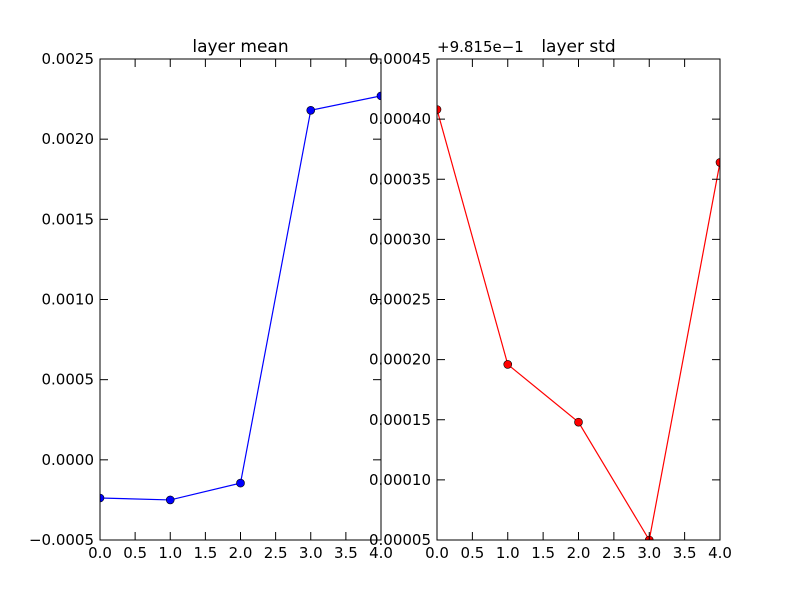 The width and height of the screenshot is (800, 600). I want to click on y-tick-label: 0.0005, so click(68, 380).